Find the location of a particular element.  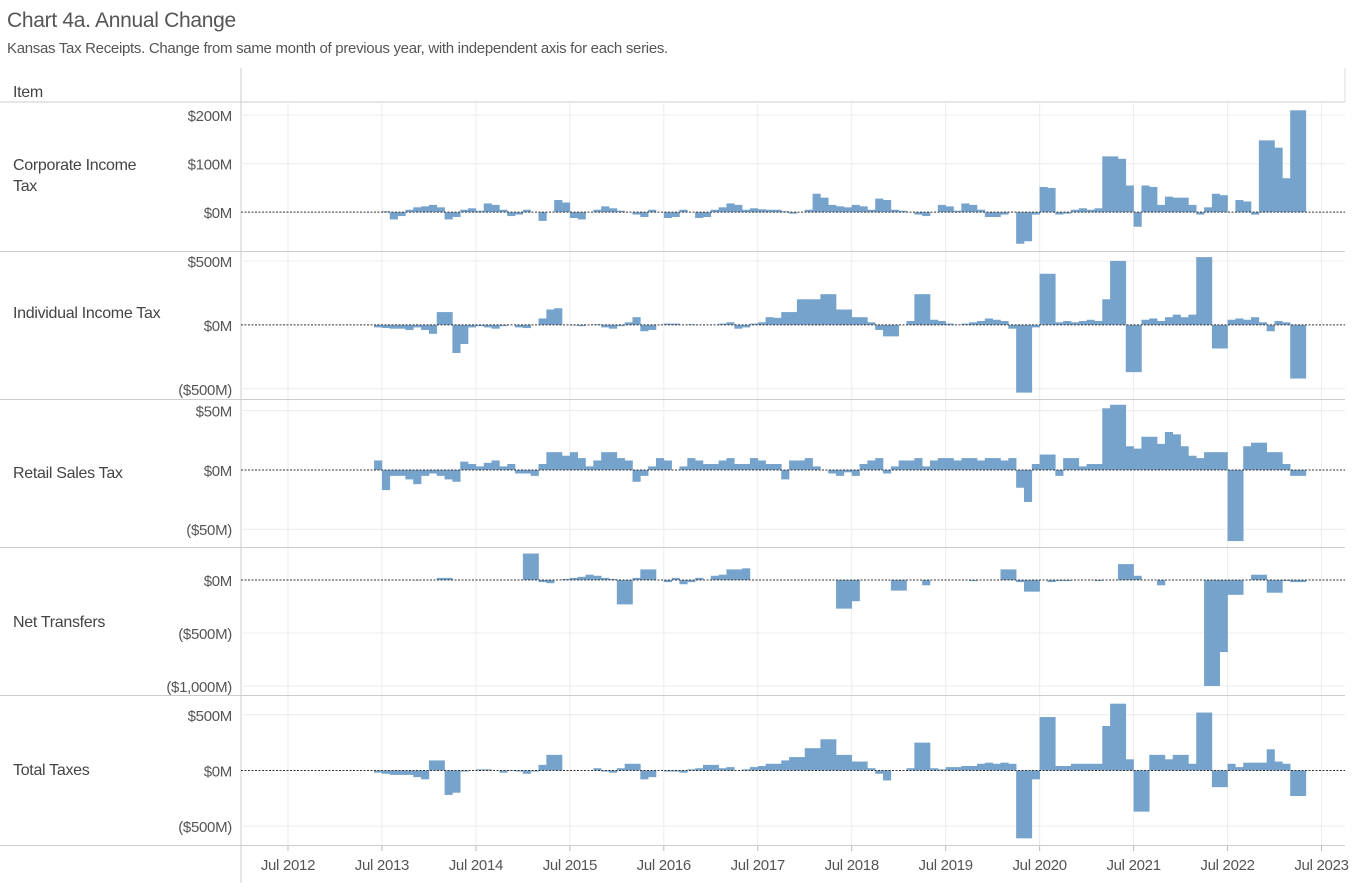

x-tick-label: Jul 2023 is located at coordinates (1321, 865).